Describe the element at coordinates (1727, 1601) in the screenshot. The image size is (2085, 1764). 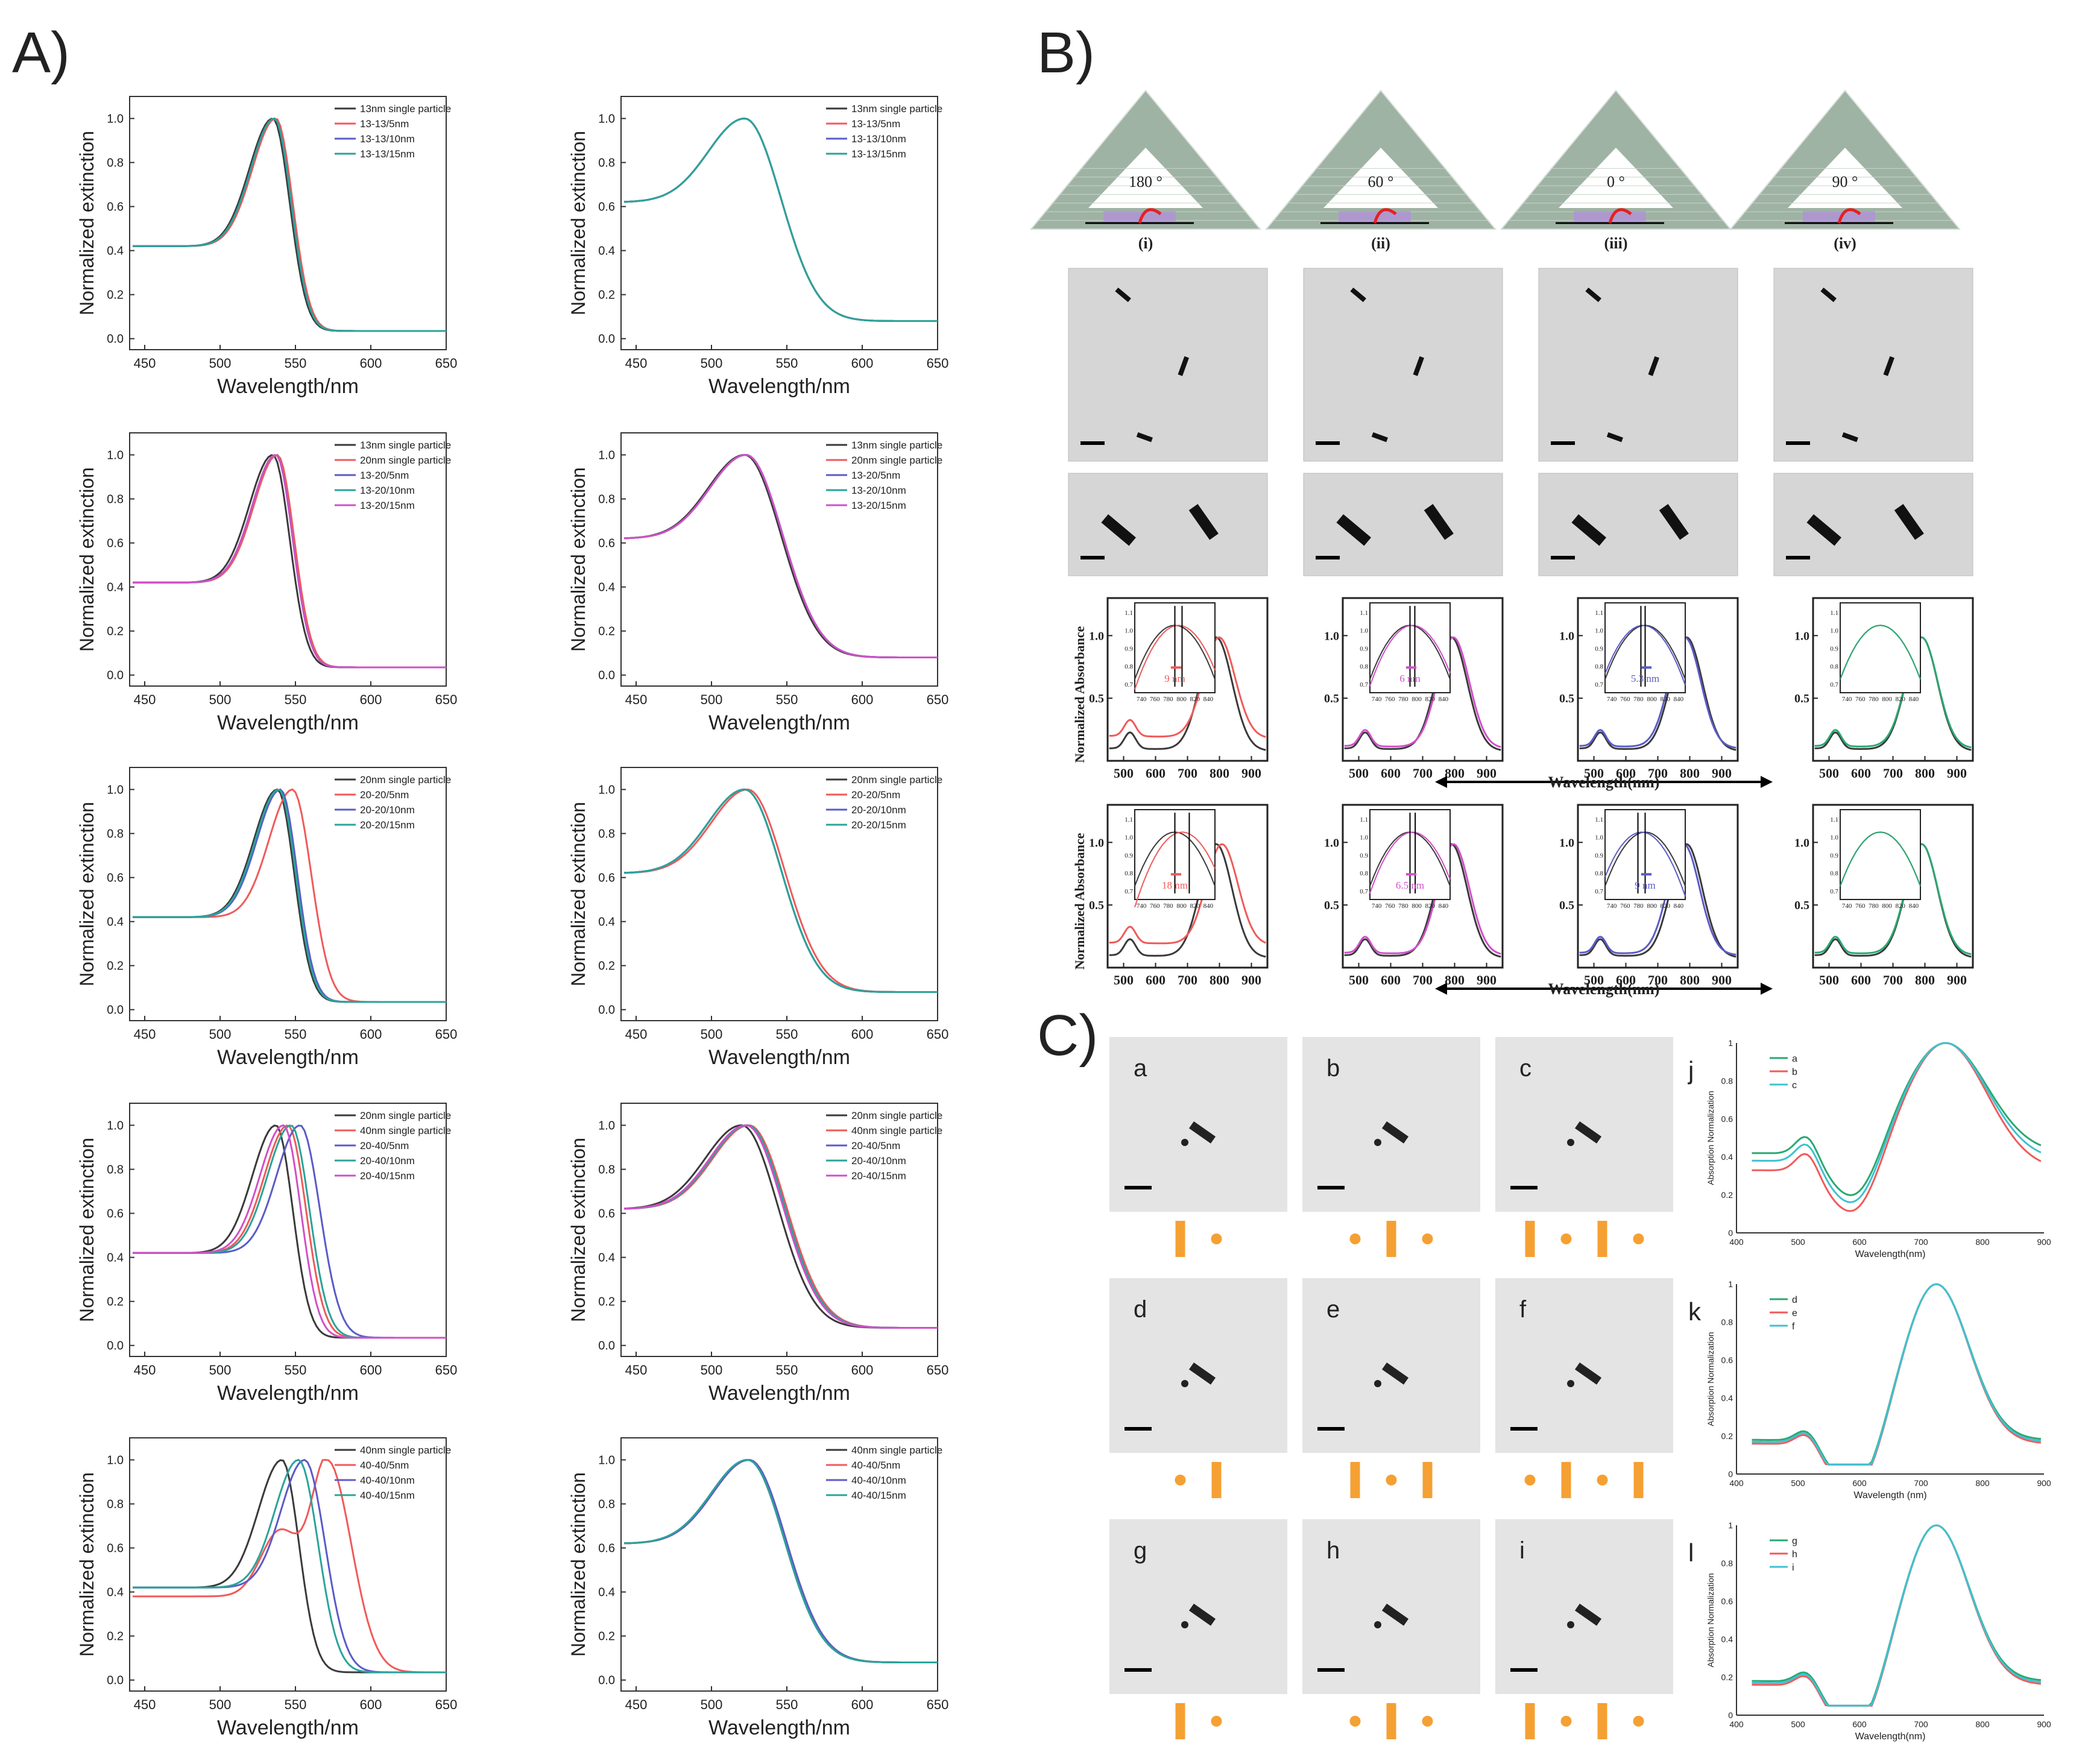
I see `y-tick-label: 0.6` at that location.